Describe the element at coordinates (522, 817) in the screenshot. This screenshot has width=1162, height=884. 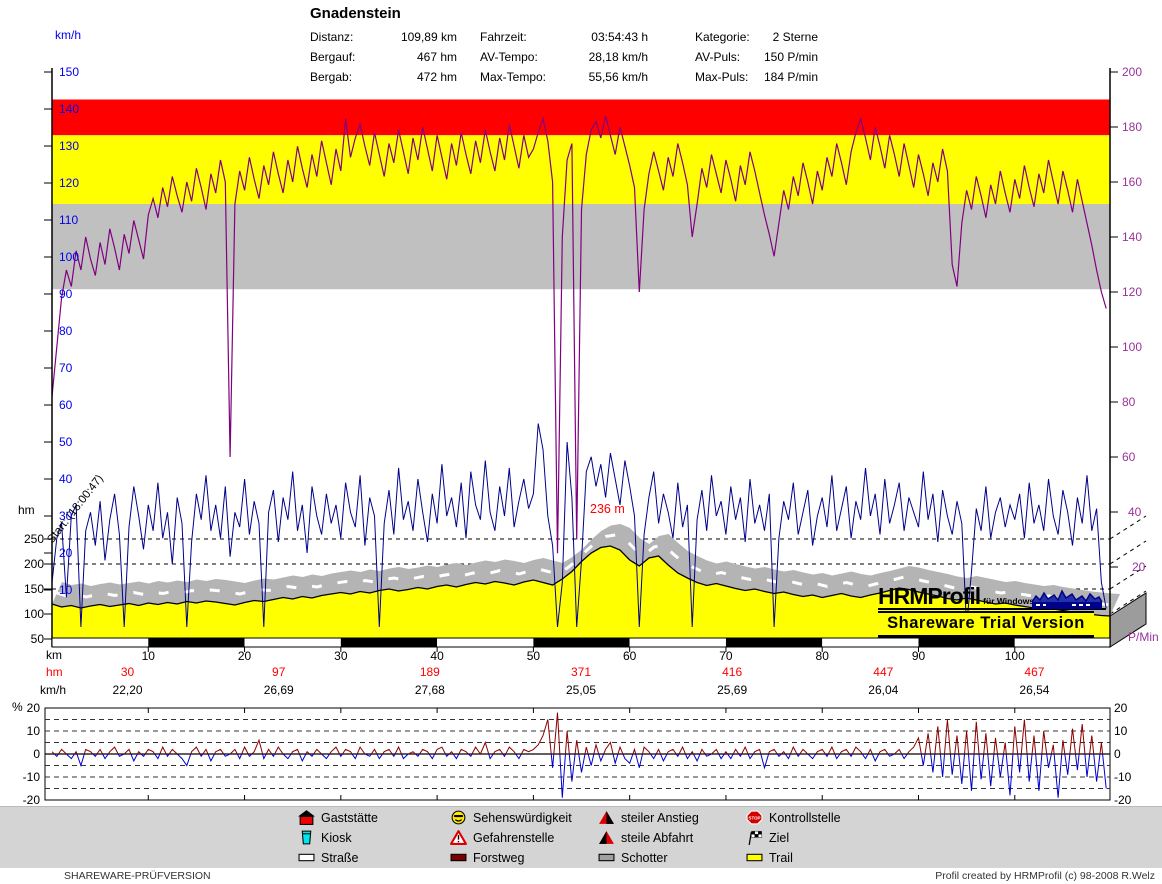
I see `legend-label: Sehenswürdigkeit` at that location.